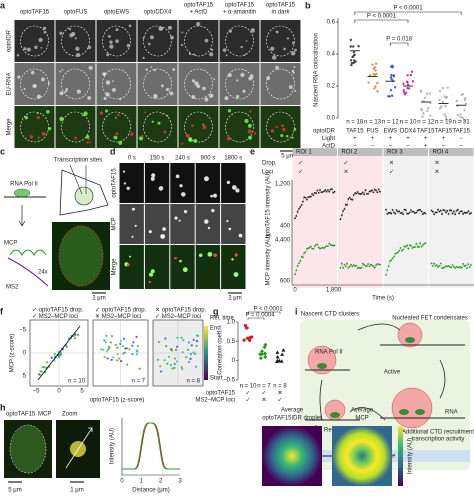  Describe the element at coordinates (410, 335) in the screenshot. I see `condensate` at that location.